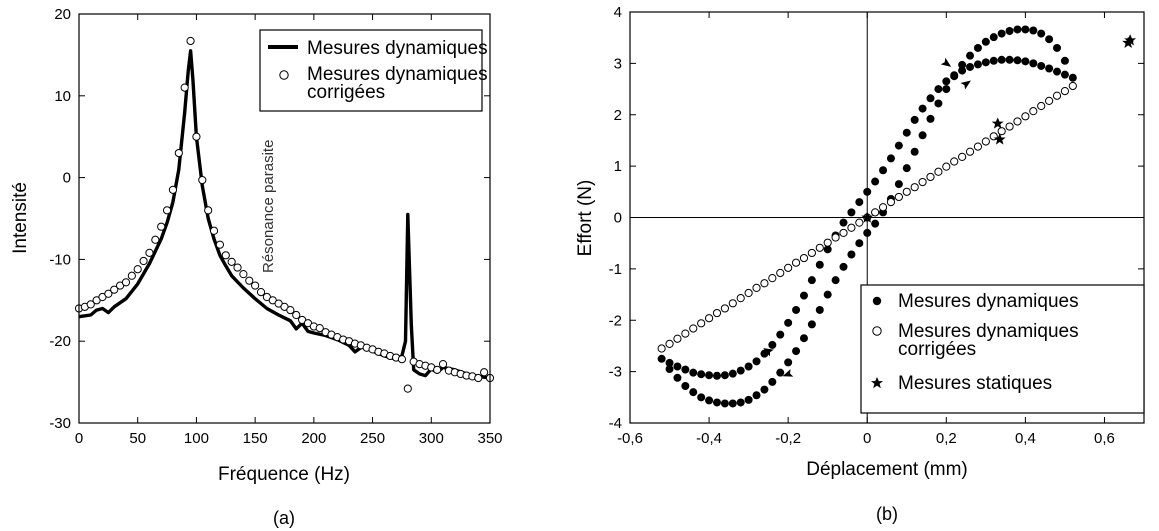 Image resolution: width=1159 pixels, height=531 pixels. Describe the element at coordinates (62, 96) in the screenshot. I see `chart-a-ytick-label: 10` at that location.